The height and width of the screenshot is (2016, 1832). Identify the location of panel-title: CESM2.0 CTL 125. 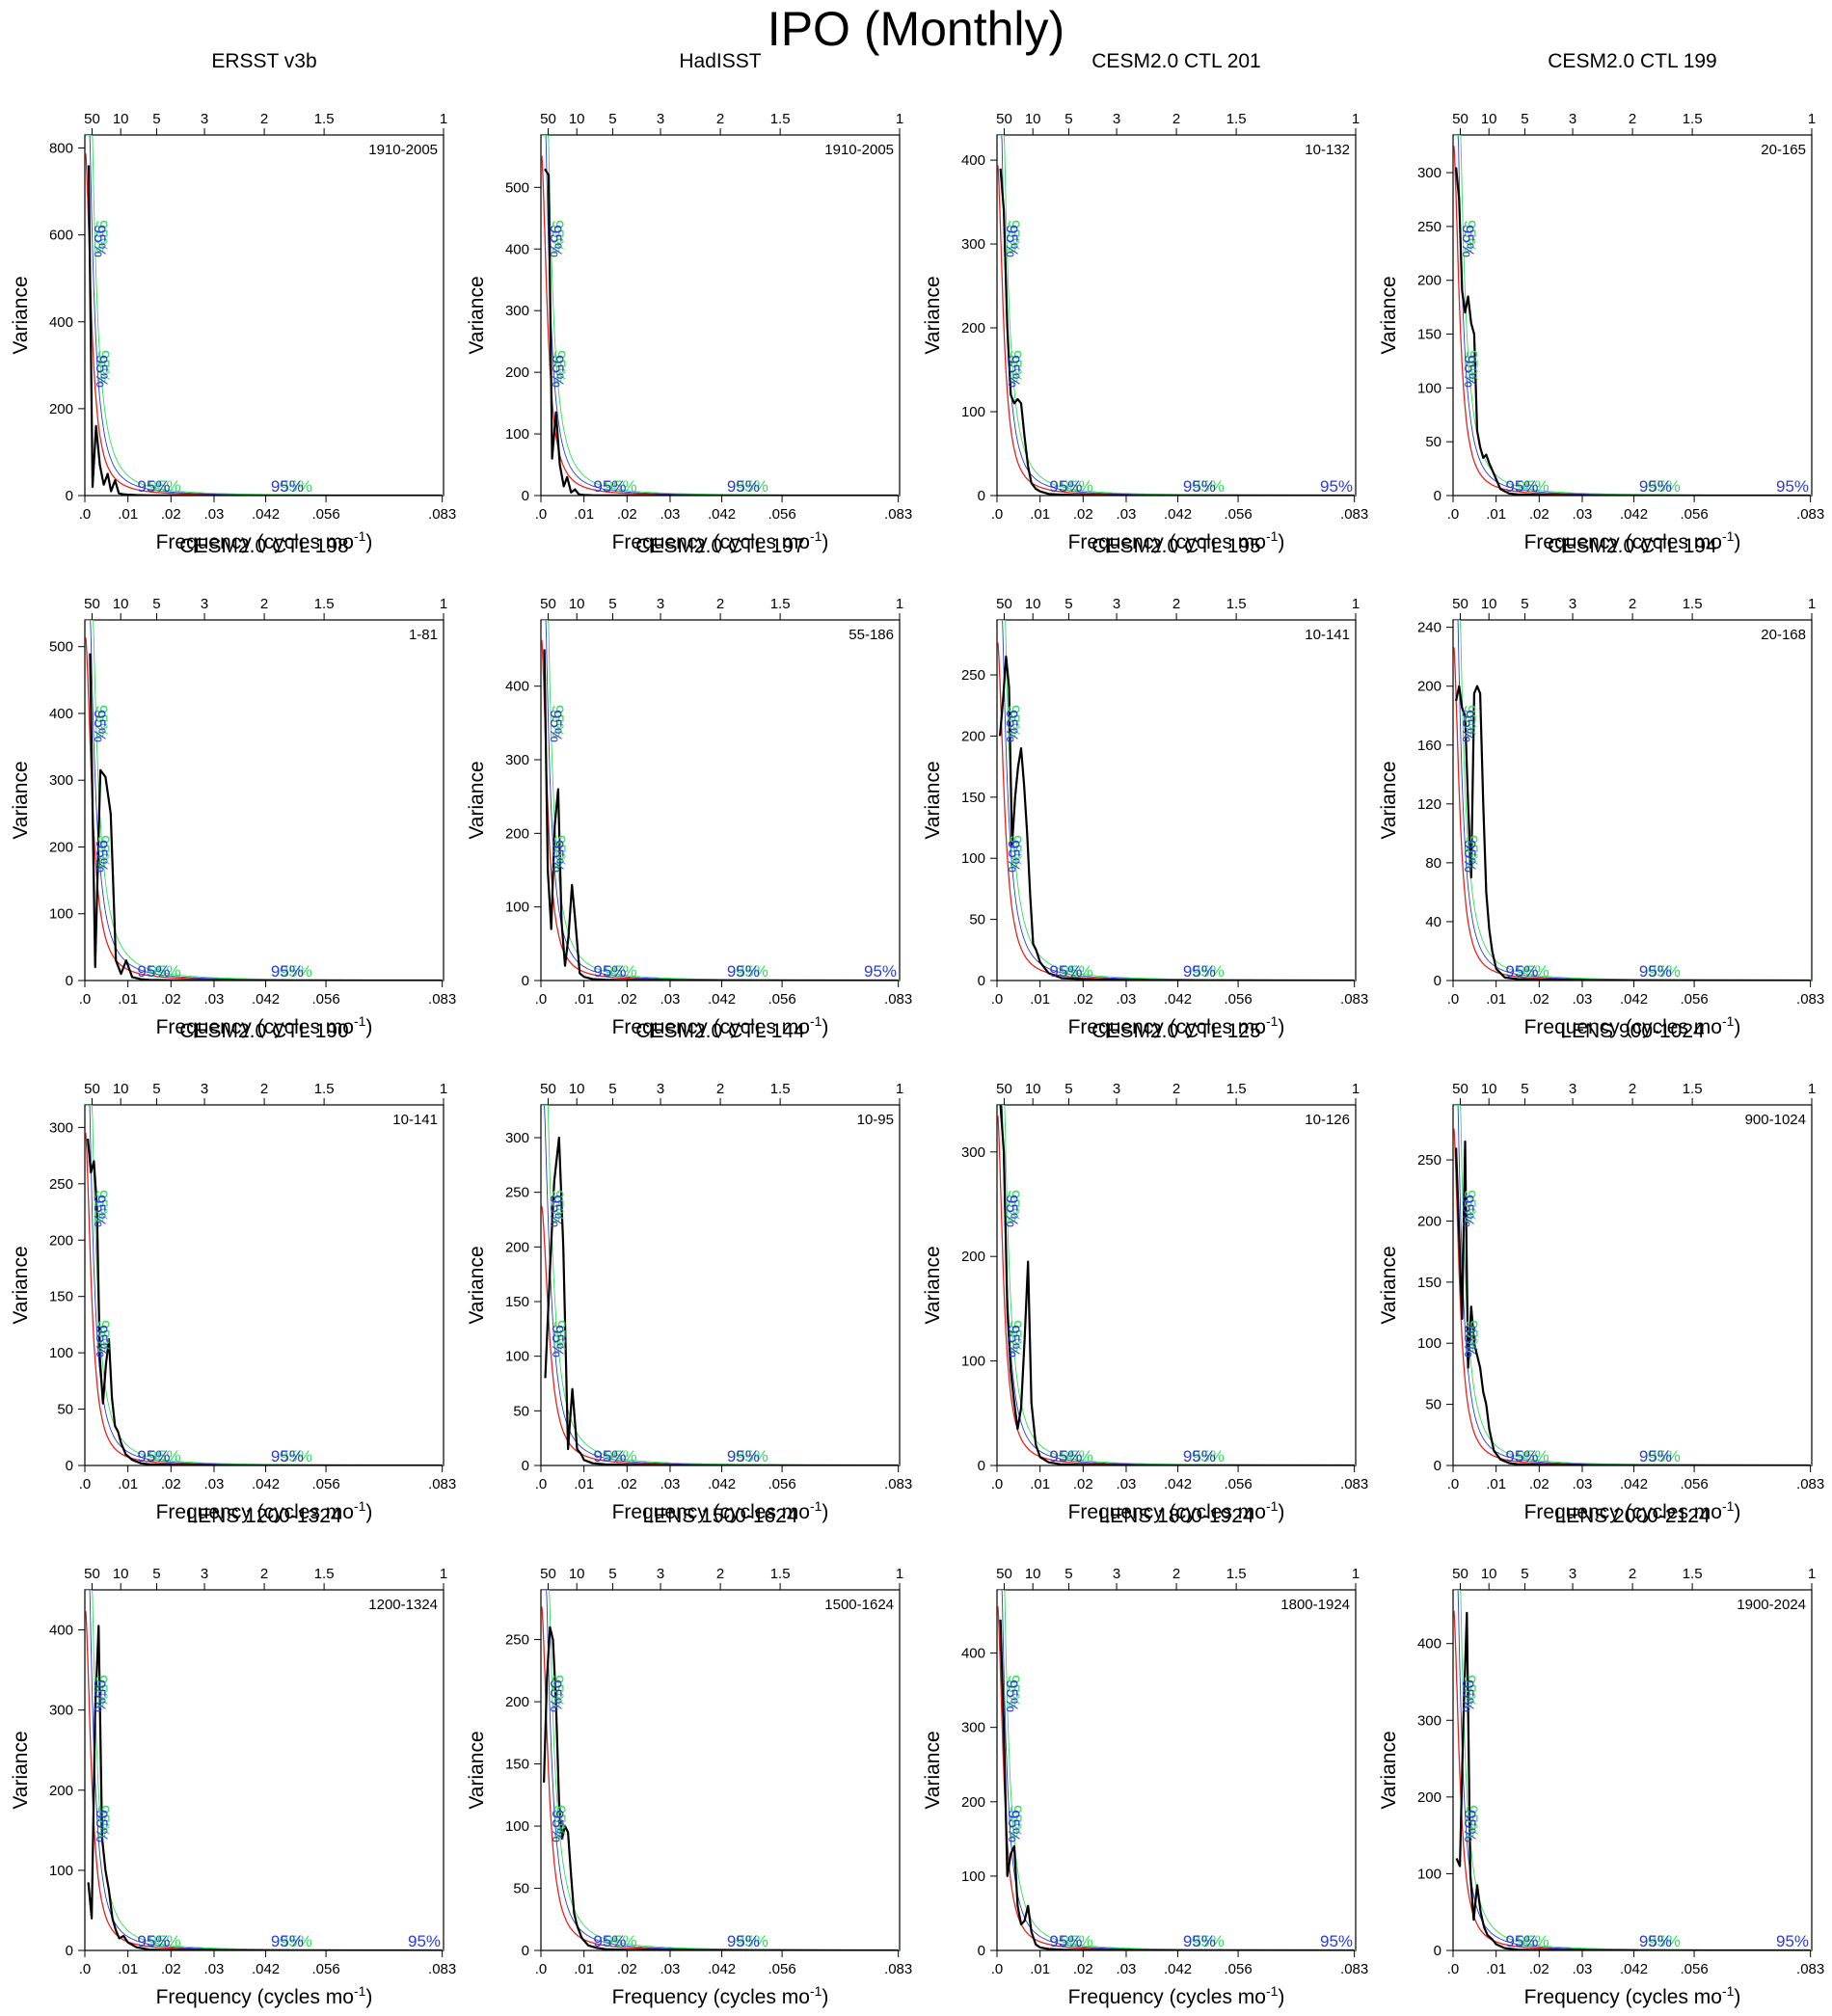
(1175, 1031).